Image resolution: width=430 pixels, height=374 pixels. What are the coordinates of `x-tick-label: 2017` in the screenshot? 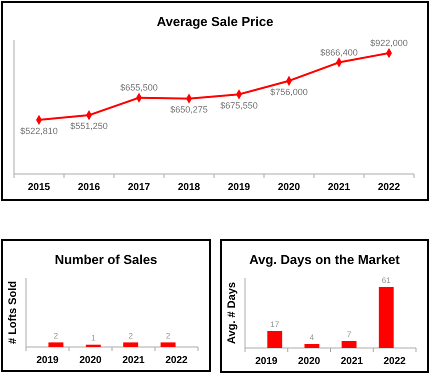 It's located at (139, 187).